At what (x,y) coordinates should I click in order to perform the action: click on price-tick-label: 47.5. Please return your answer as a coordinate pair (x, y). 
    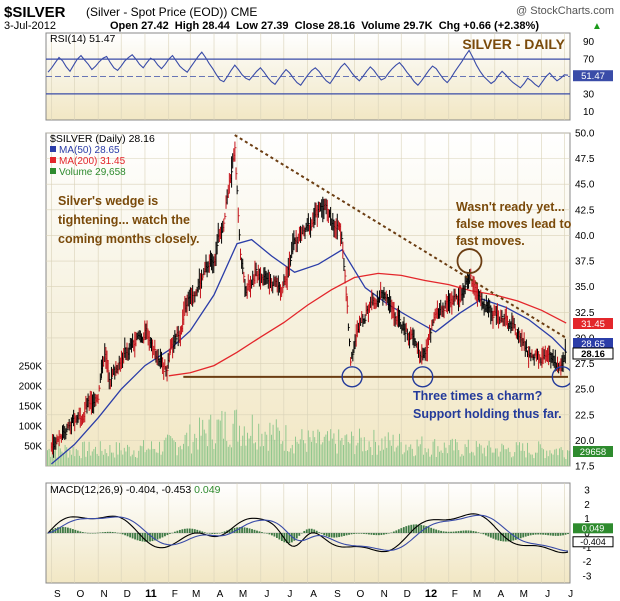
    Looking at the image, I should click on (585, 159).